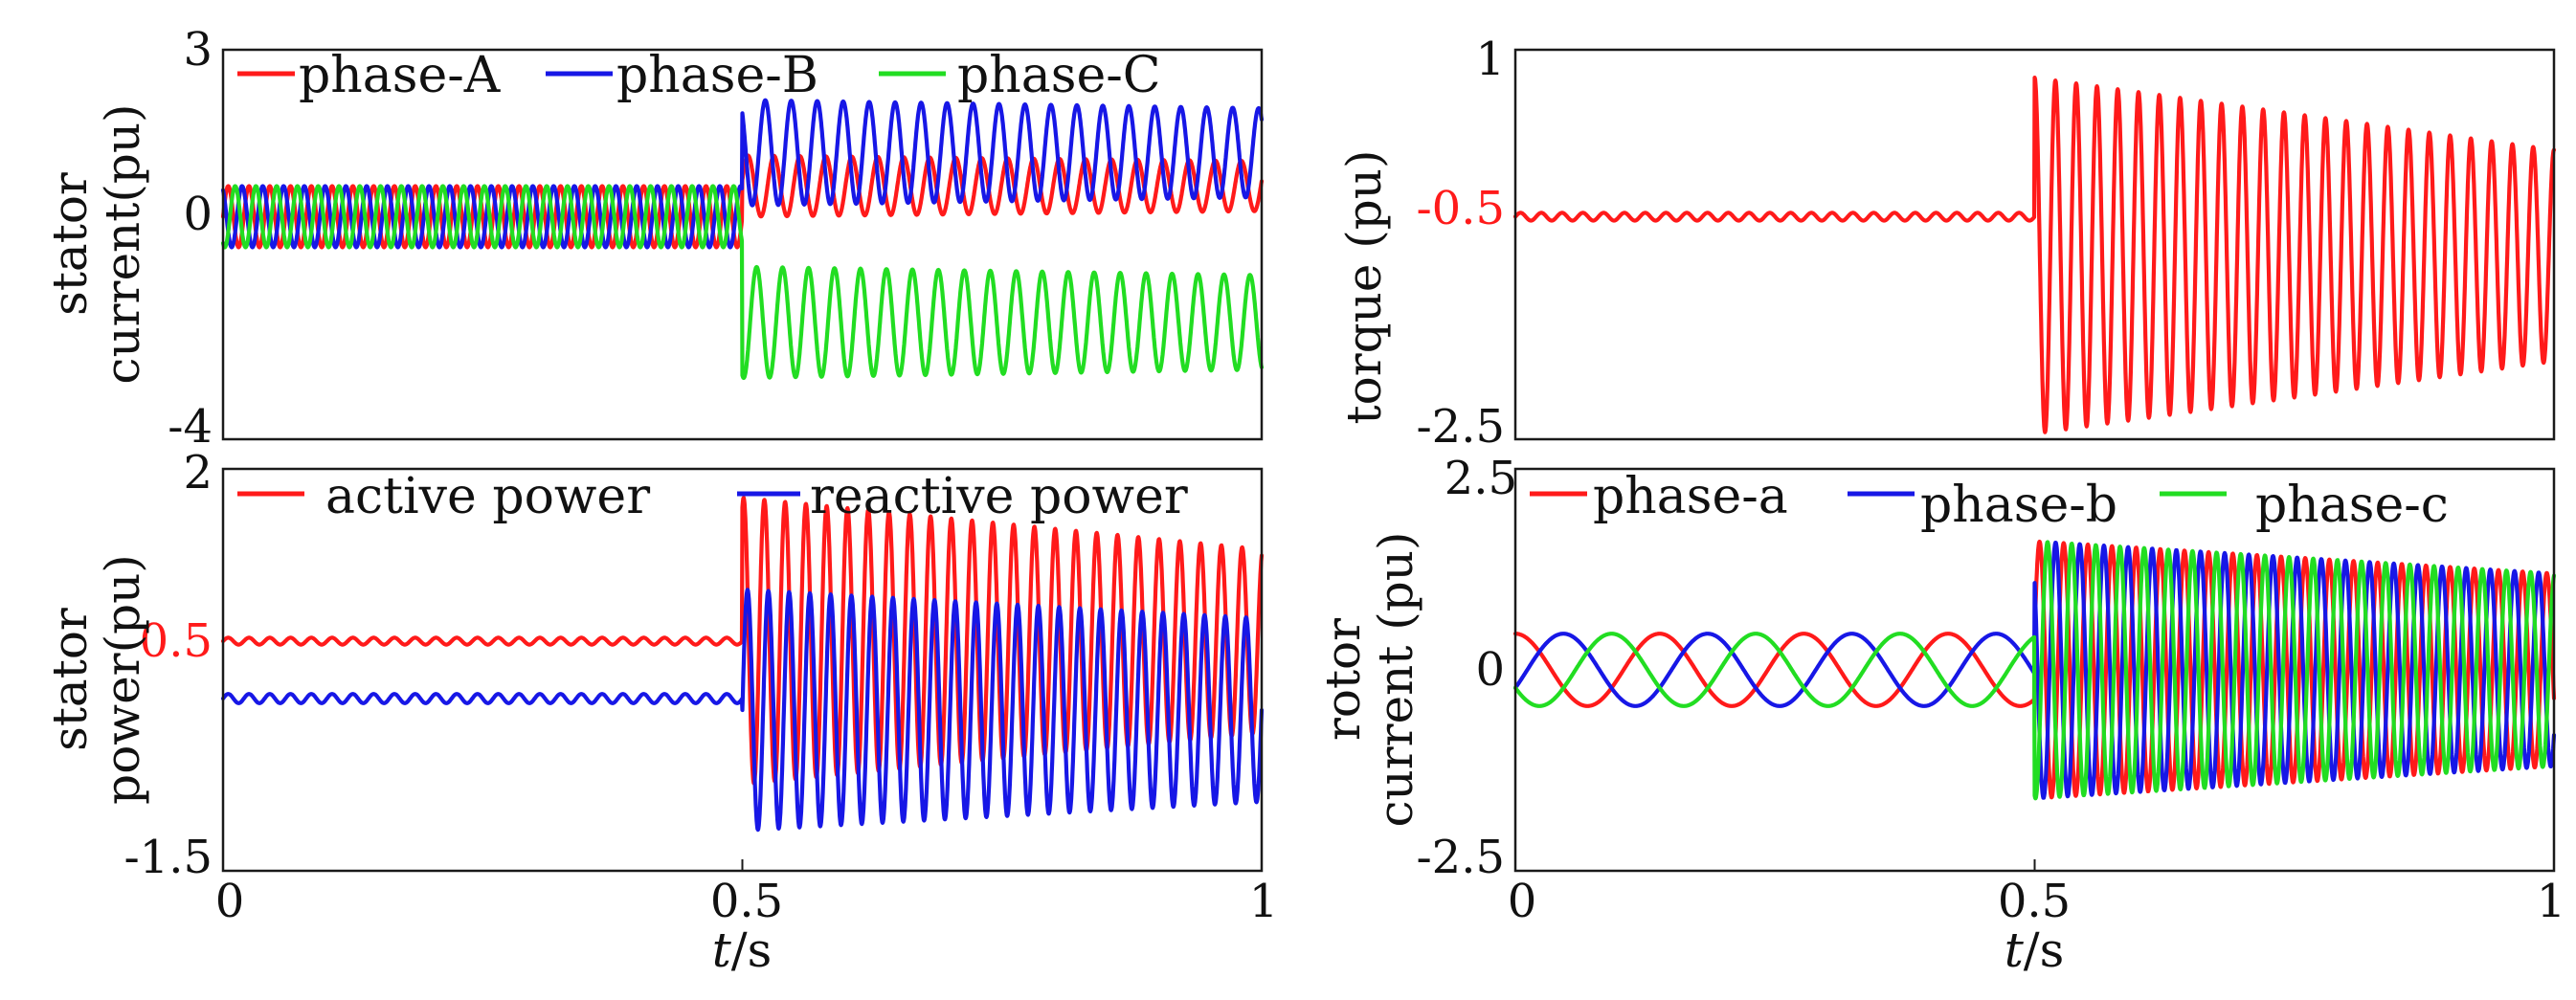 This screenshot has height=1000, width=2576. I want to click on legend-label-active-power: active power, so click(488, 496).